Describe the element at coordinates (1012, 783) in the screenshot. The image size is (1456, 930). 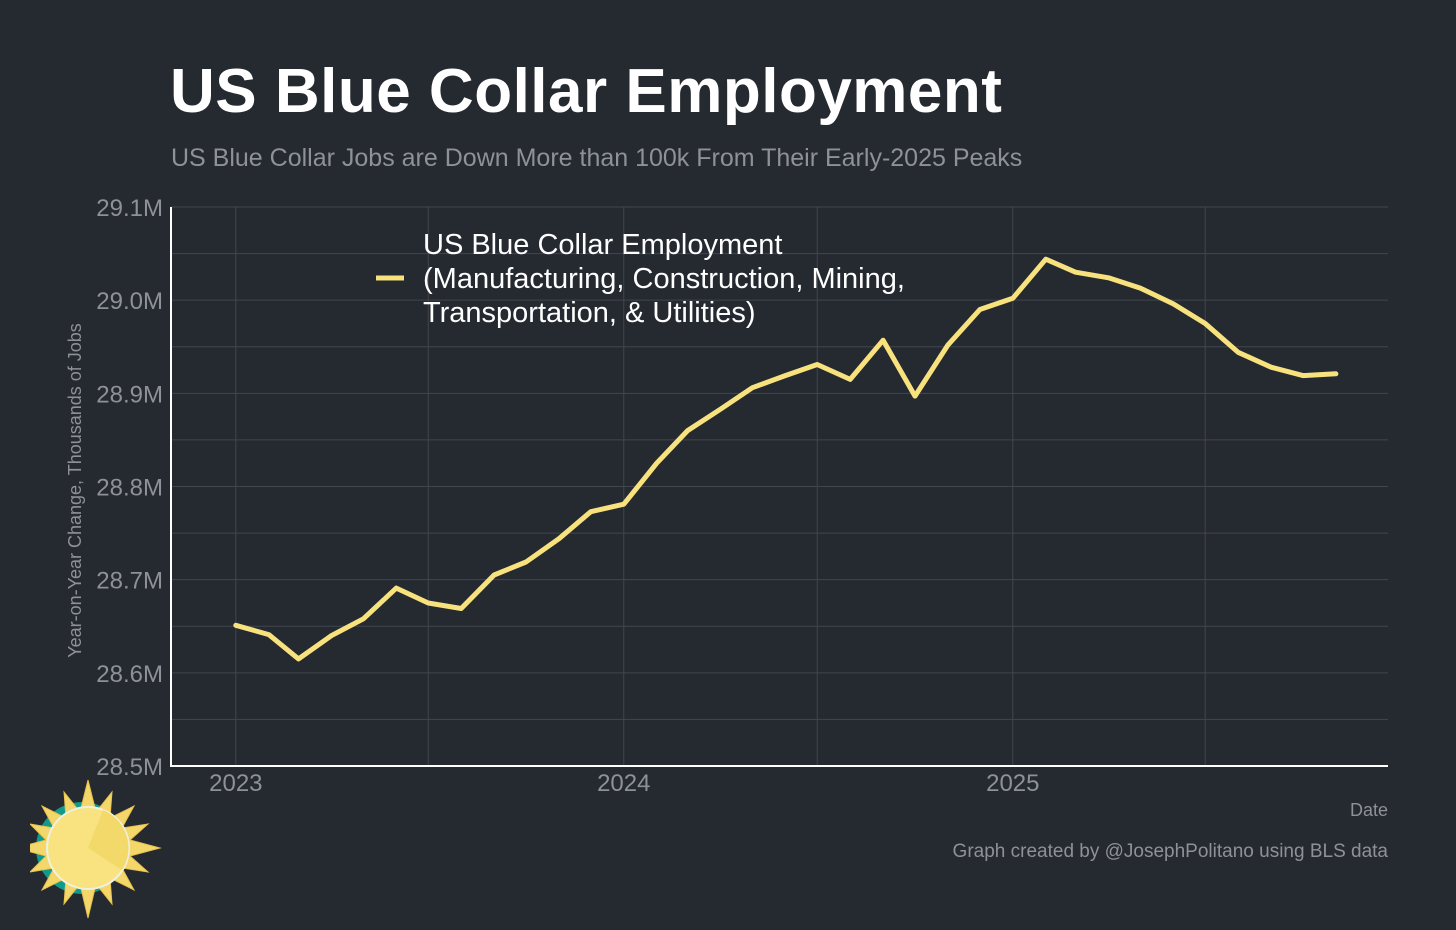
I see `x-tick-label: 2025` at that location.